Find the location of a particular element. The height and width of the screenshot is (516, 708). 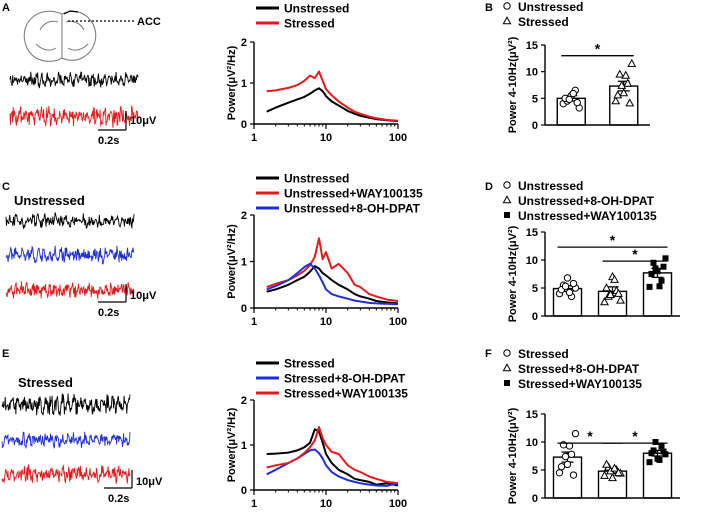

panel-label-f: F is located at coordinates (488, 354).